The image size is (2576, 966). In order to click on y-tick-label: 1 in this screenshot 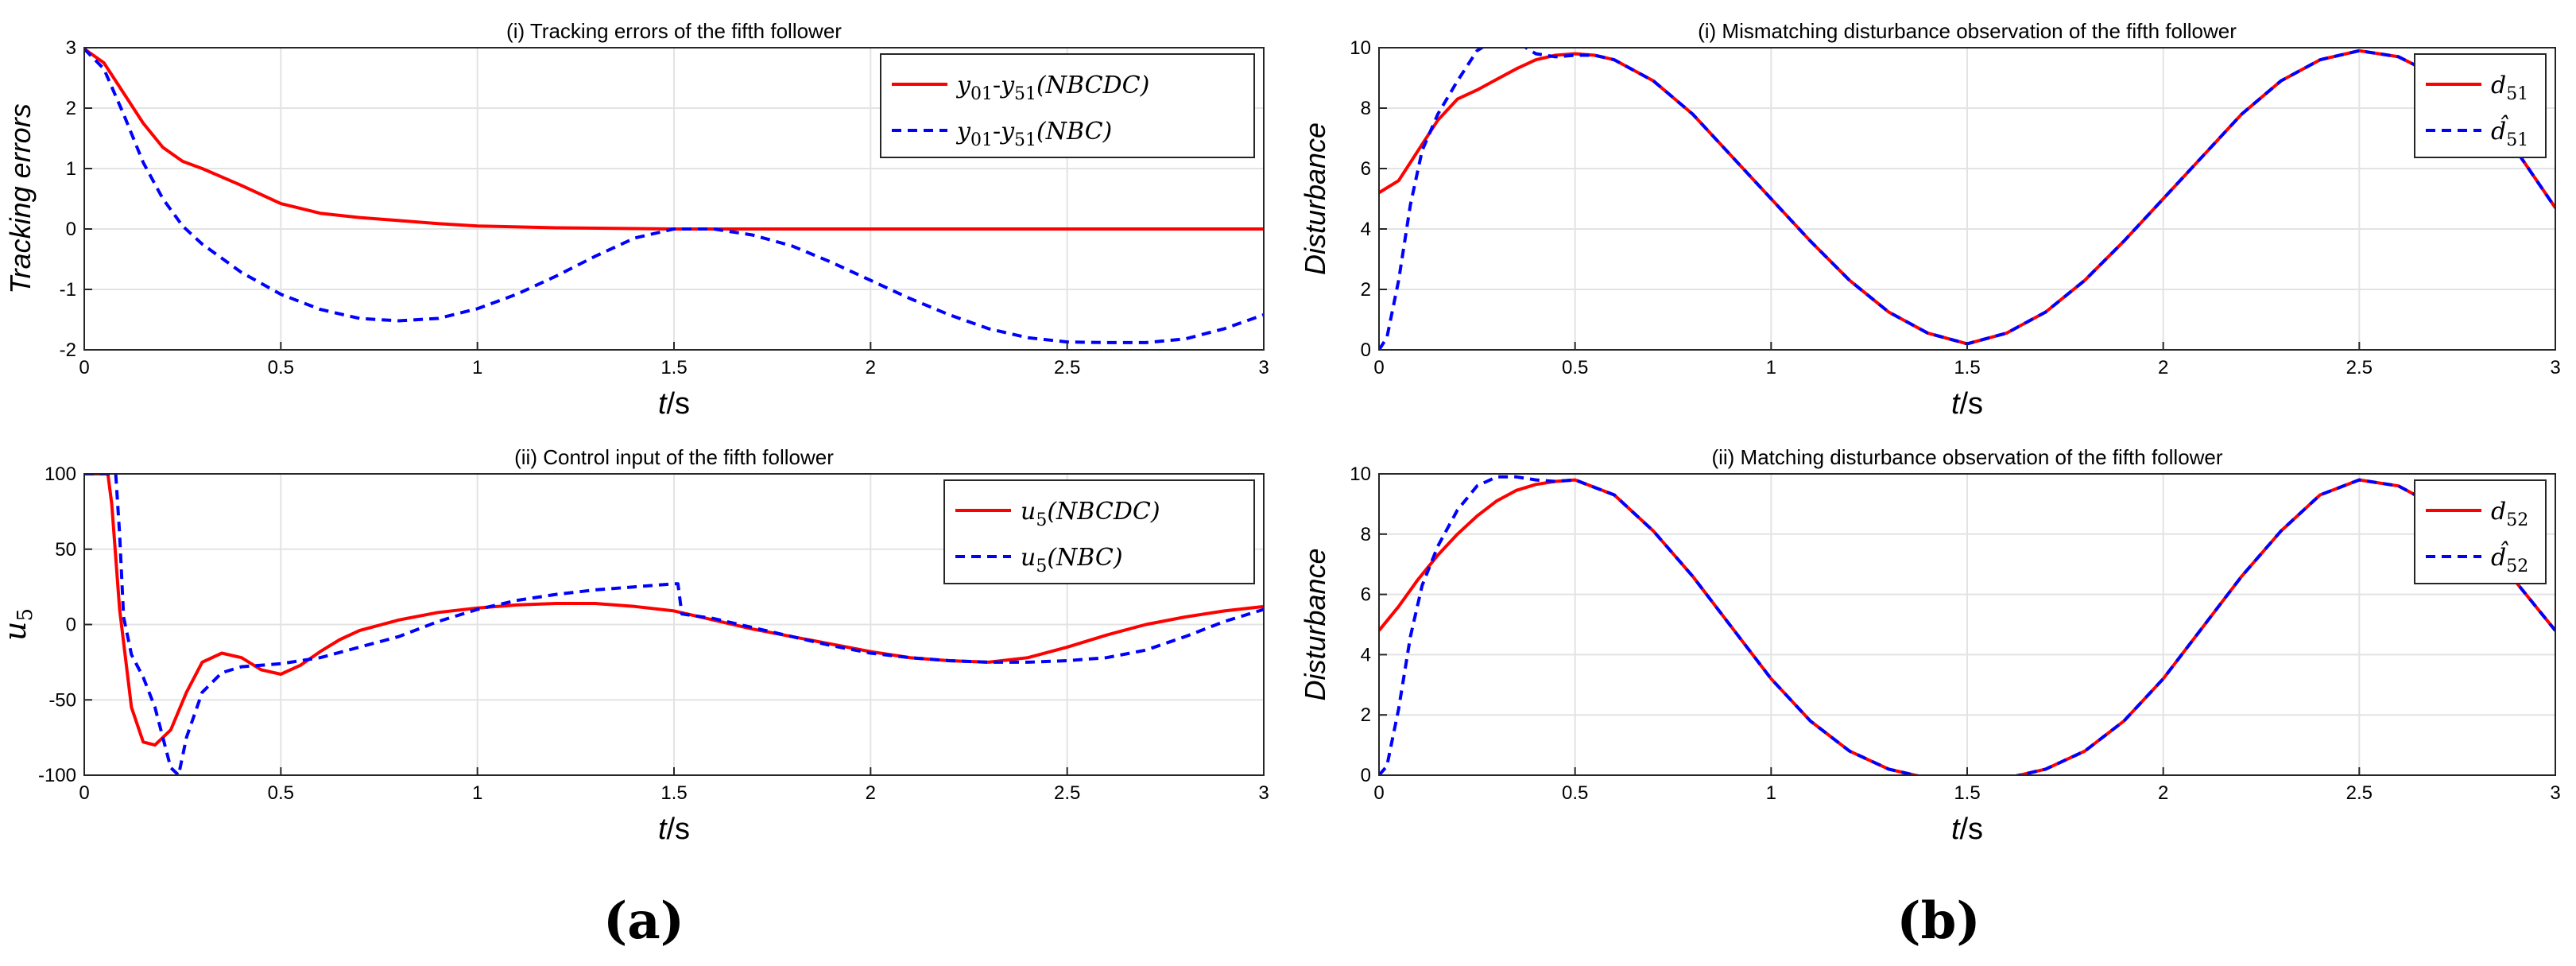, I will do `click(71, 169)`.